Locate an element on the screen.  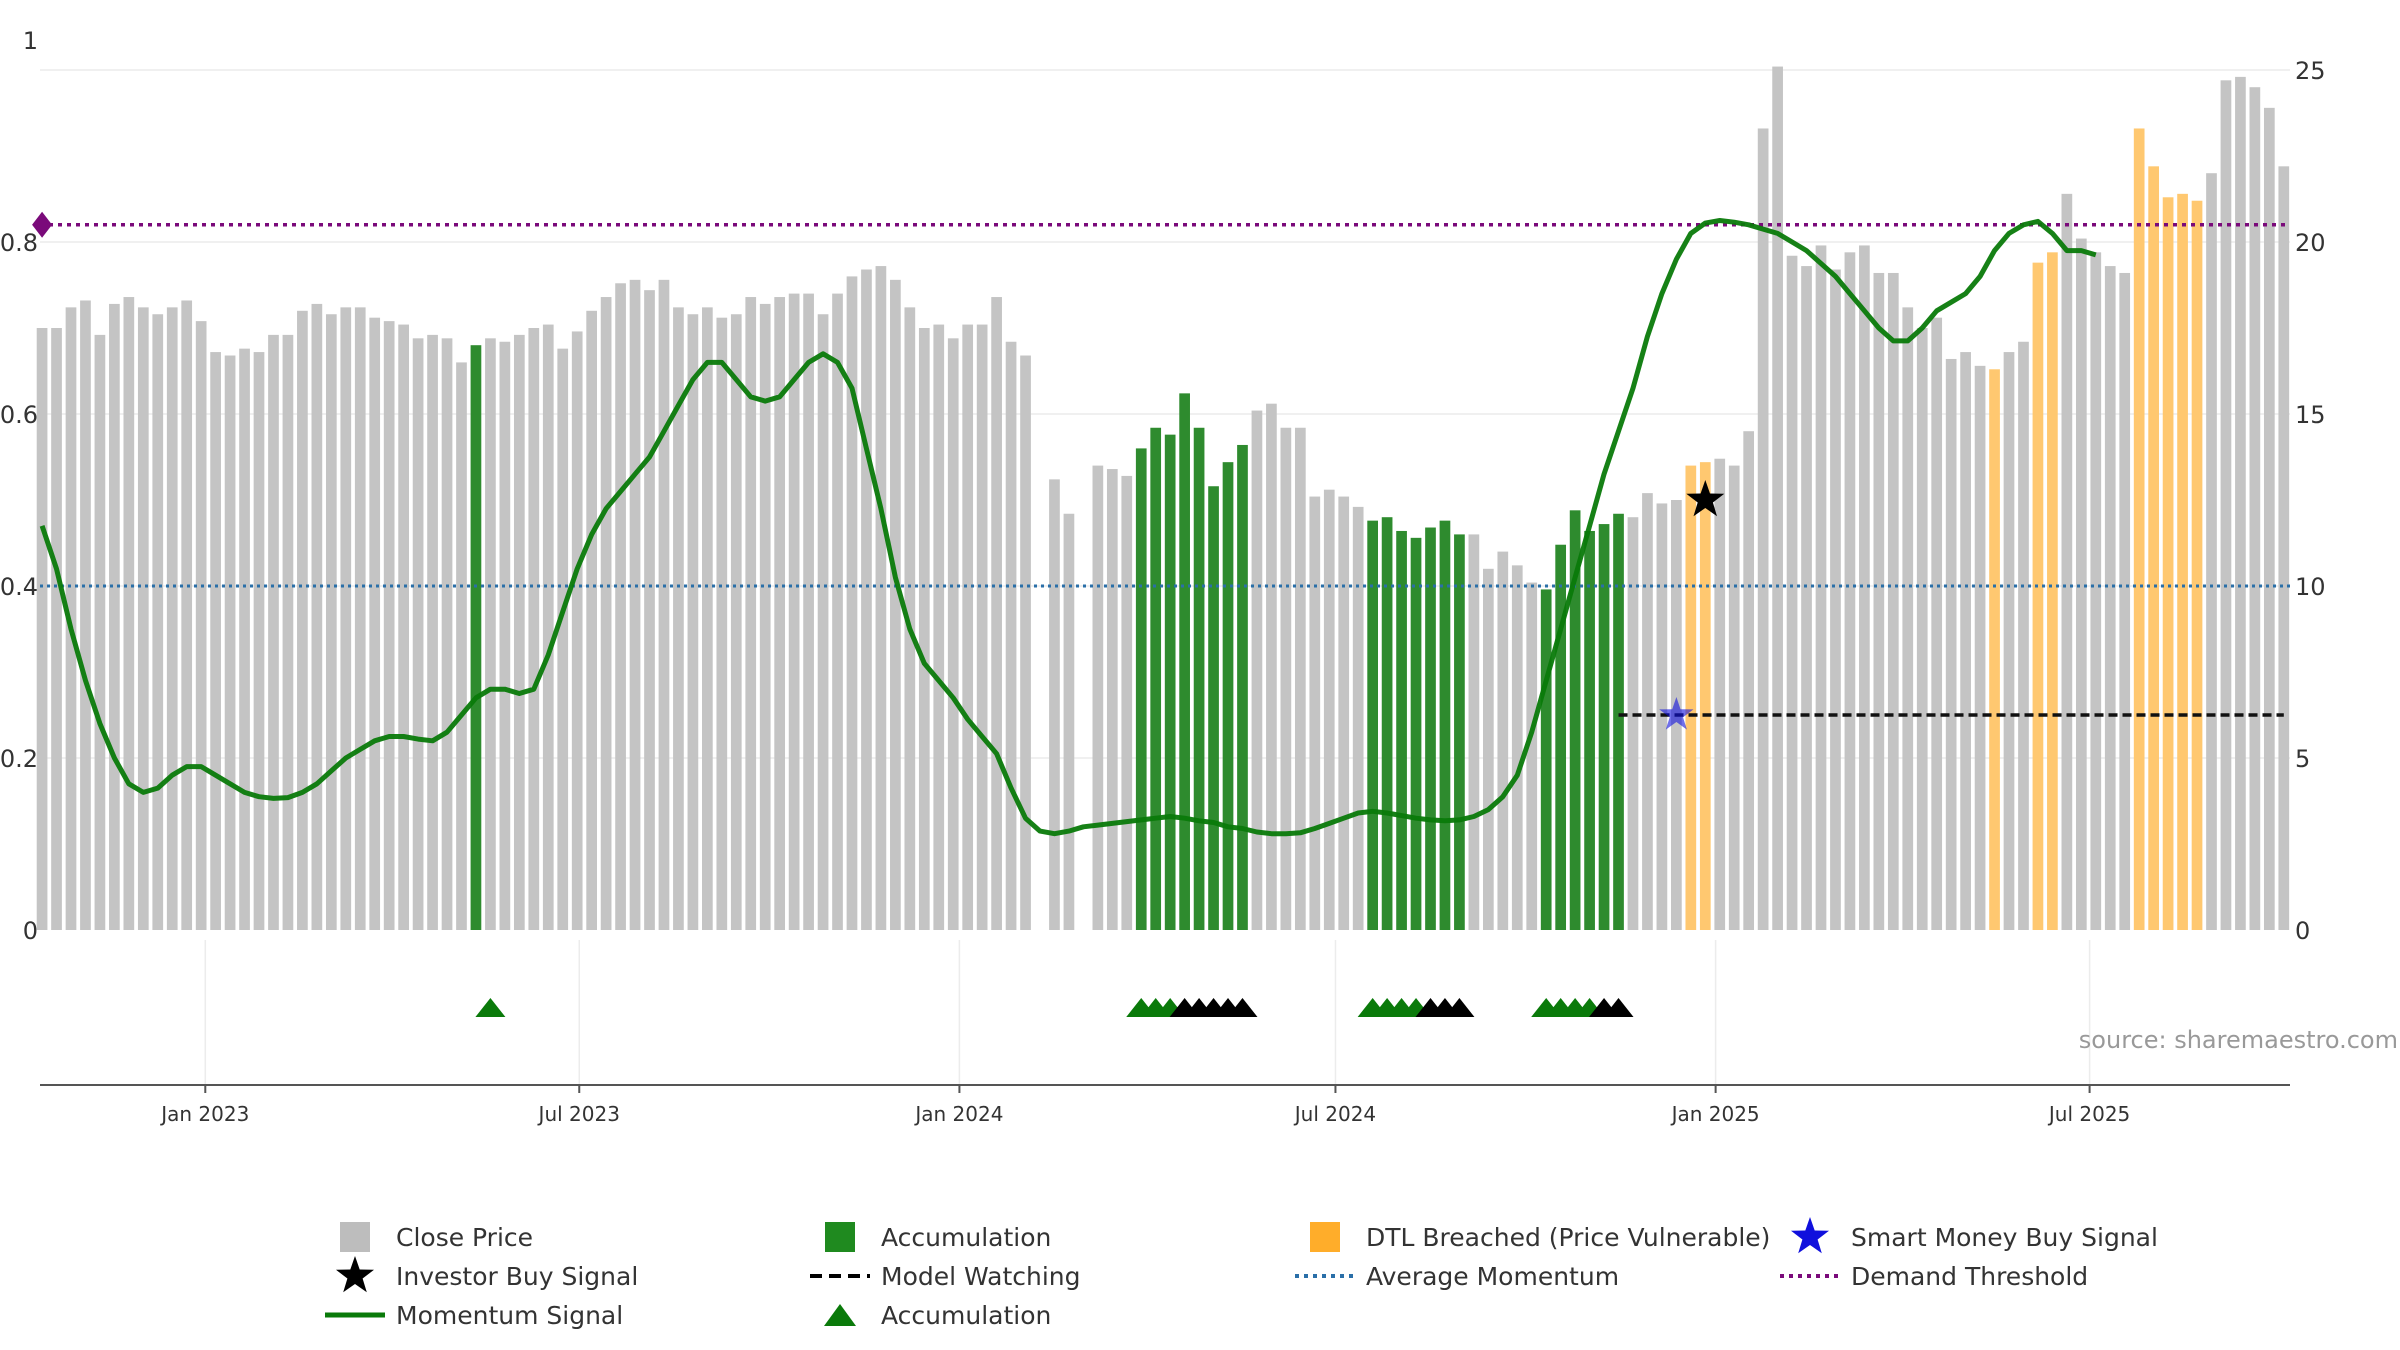
x-tick-label: Jan 2025 is located at coordinates (1715, 1114).